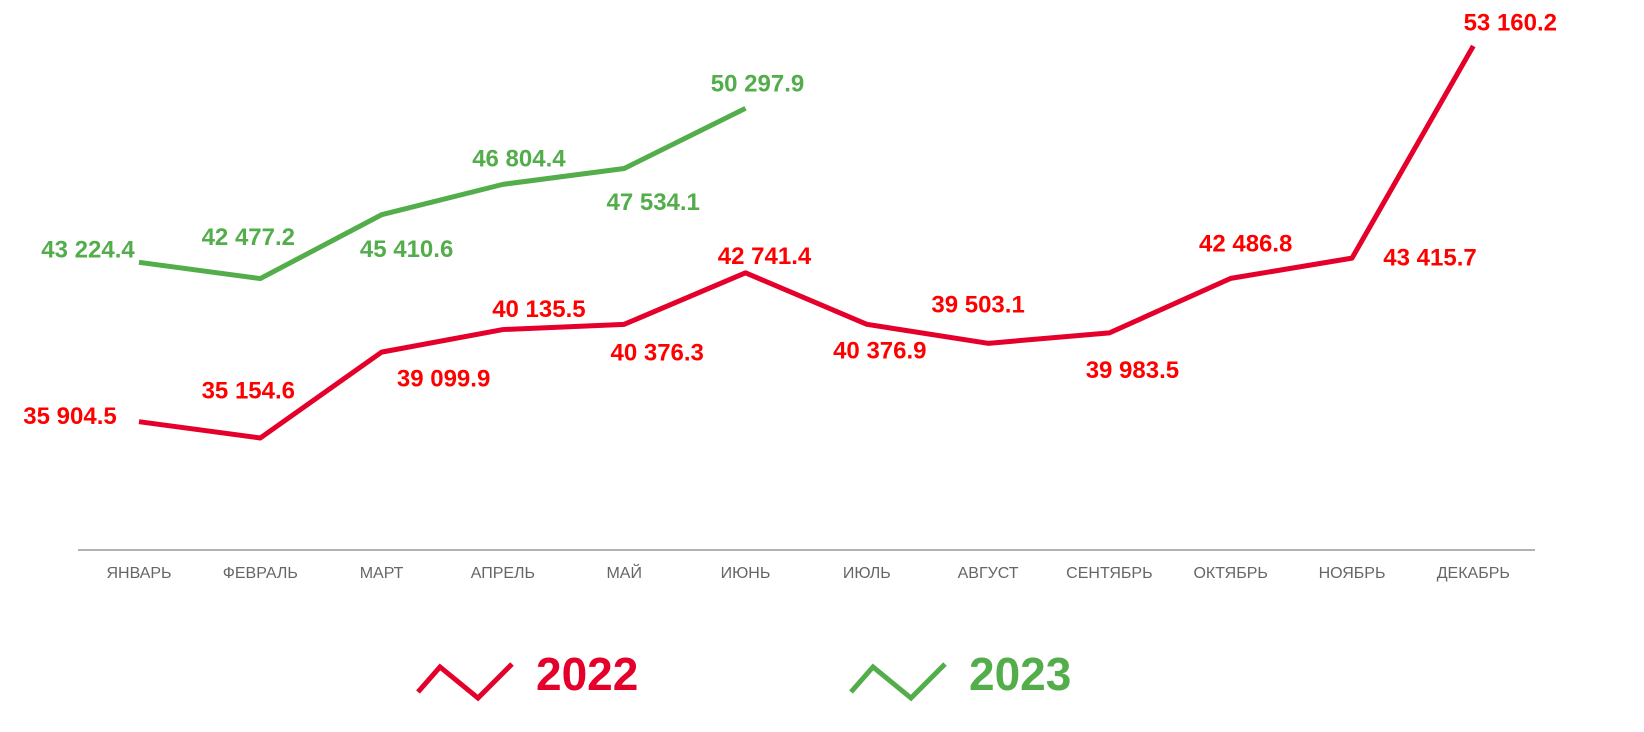 Image resolution: width=1644 pixels, height=732 pixels. I want to click on data-label: 53 160.2, so click(1510, 22).